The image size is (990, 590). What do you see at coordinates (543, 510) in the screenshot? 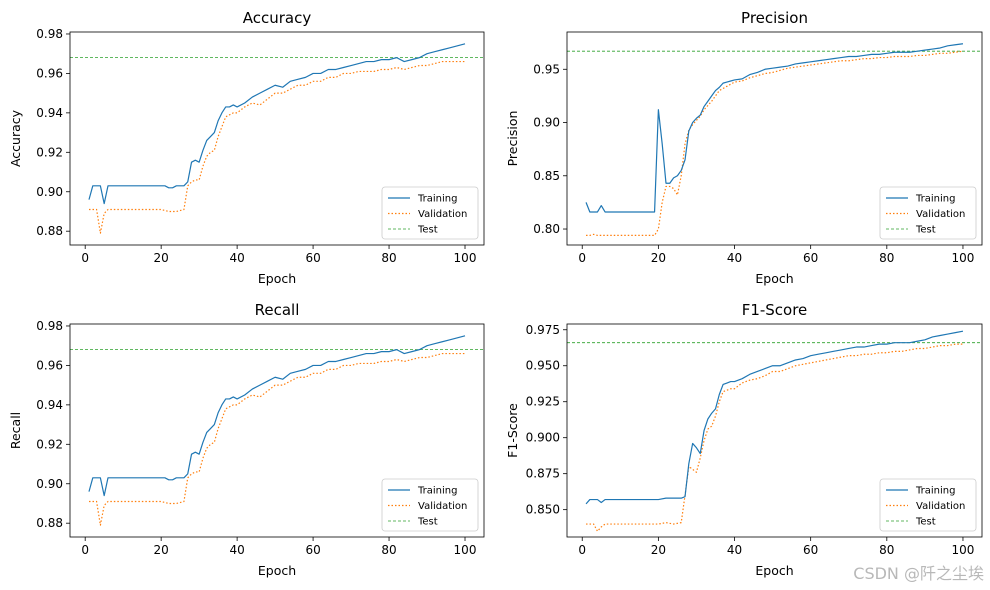
I see `y-tick-label: 0.850` at bounding box center [543, 510].